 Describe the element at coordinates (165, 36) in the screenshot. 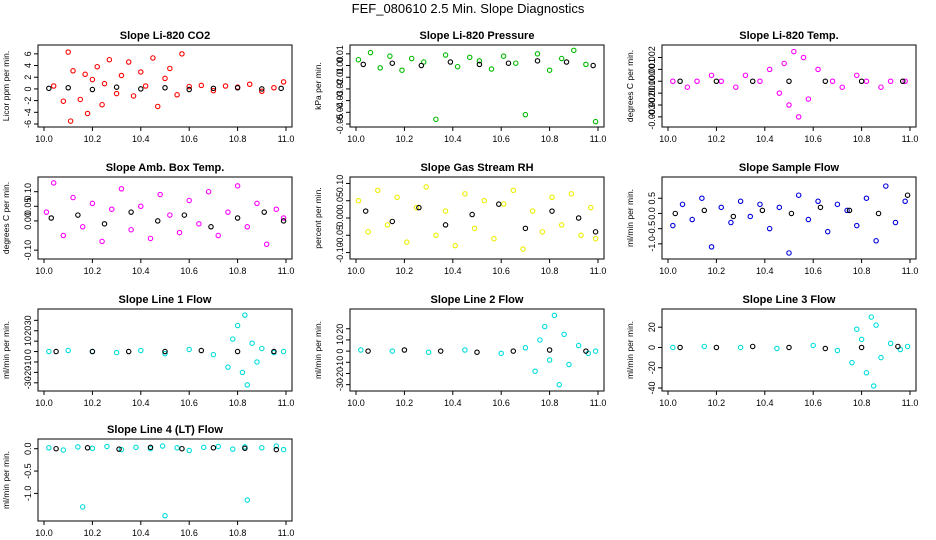

I see `chart-title: Slope Li-820 CO2` at that location.